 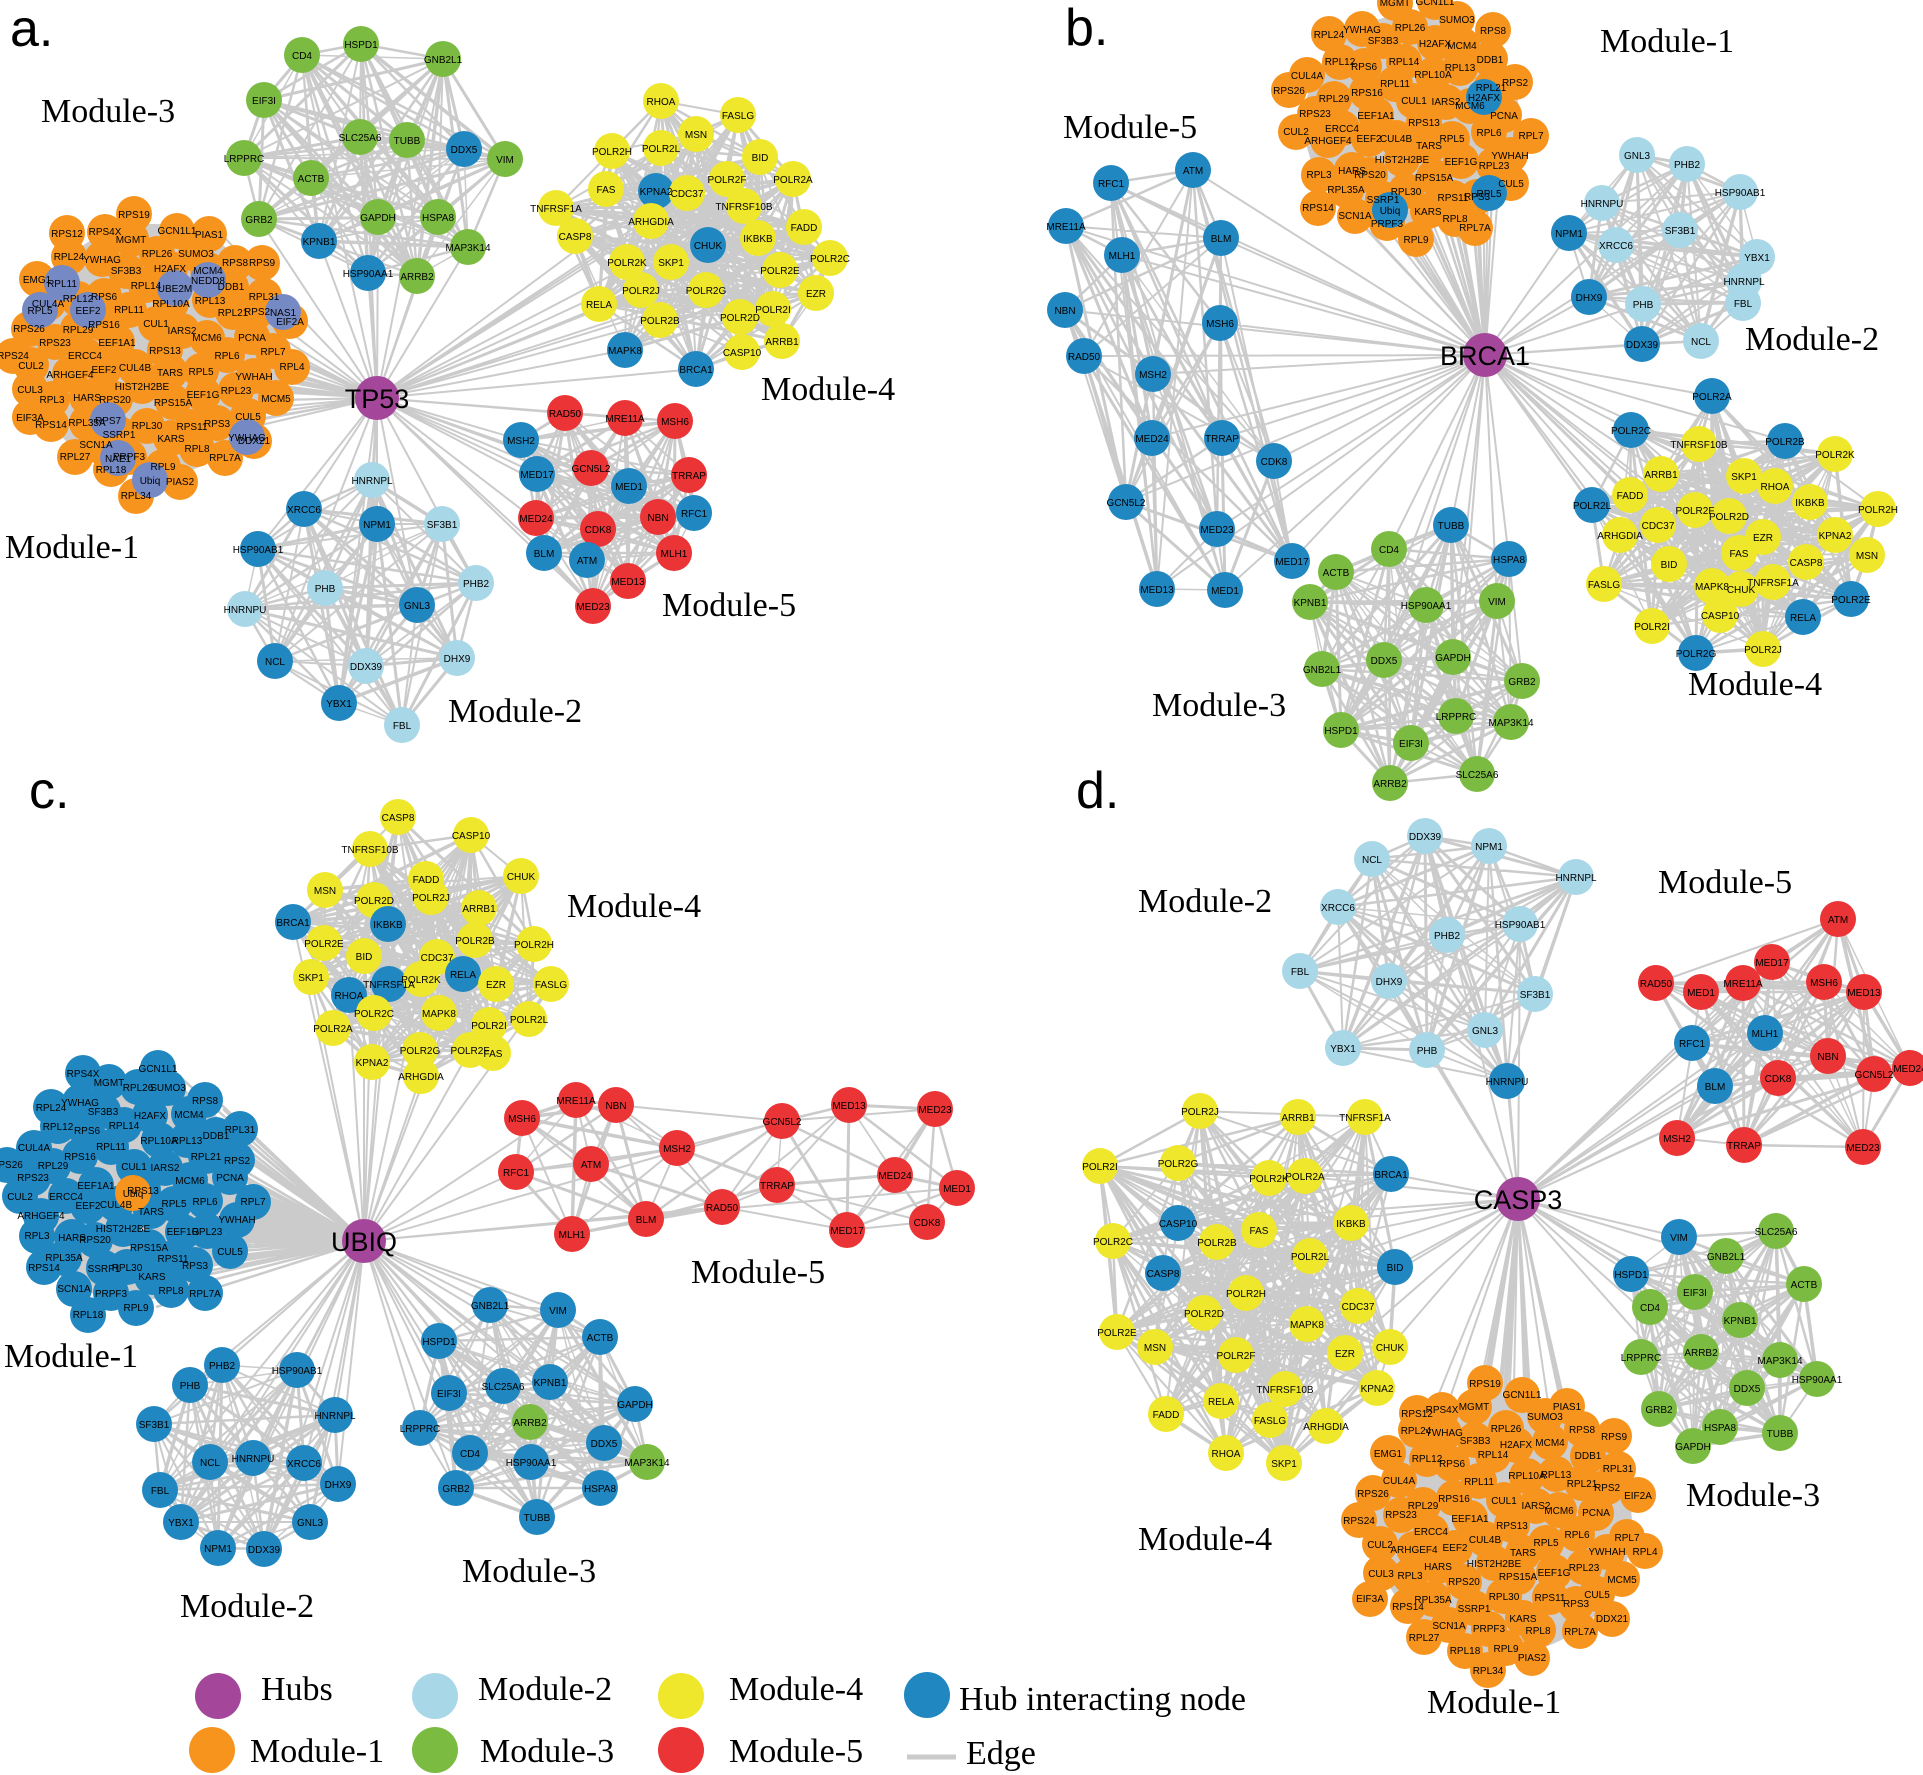 What do you see at coordinates (1661, 475) in the screenshot?
I see `svg-text: ARRB1` at bounding box center [1661, 475].